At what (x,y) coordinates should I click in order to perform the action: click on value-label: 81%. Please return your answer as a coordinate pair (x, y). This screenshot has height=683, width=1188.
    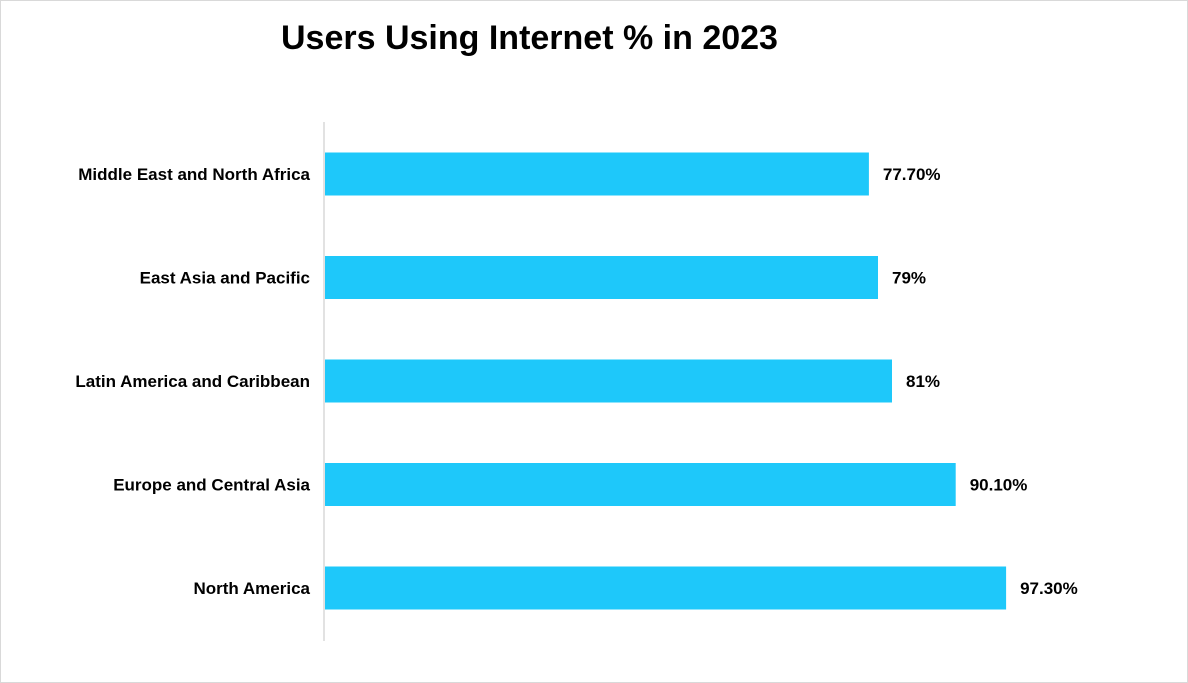
    Looking at the image, I should click on (923, 381).